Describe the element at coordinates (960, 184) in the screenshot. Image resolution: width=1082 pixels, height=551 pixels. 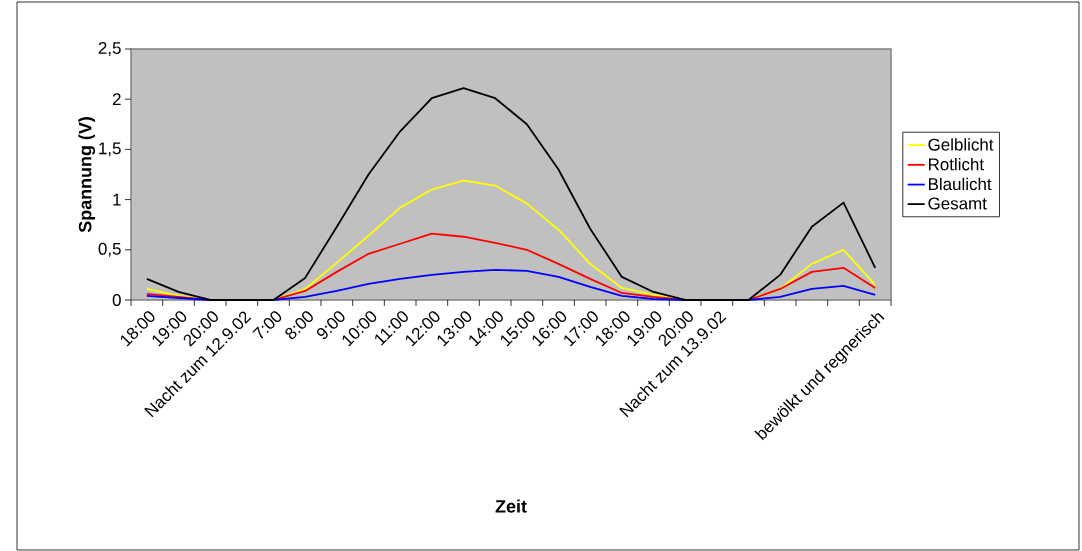
I see `legend-label: Blaulicht` at that location.